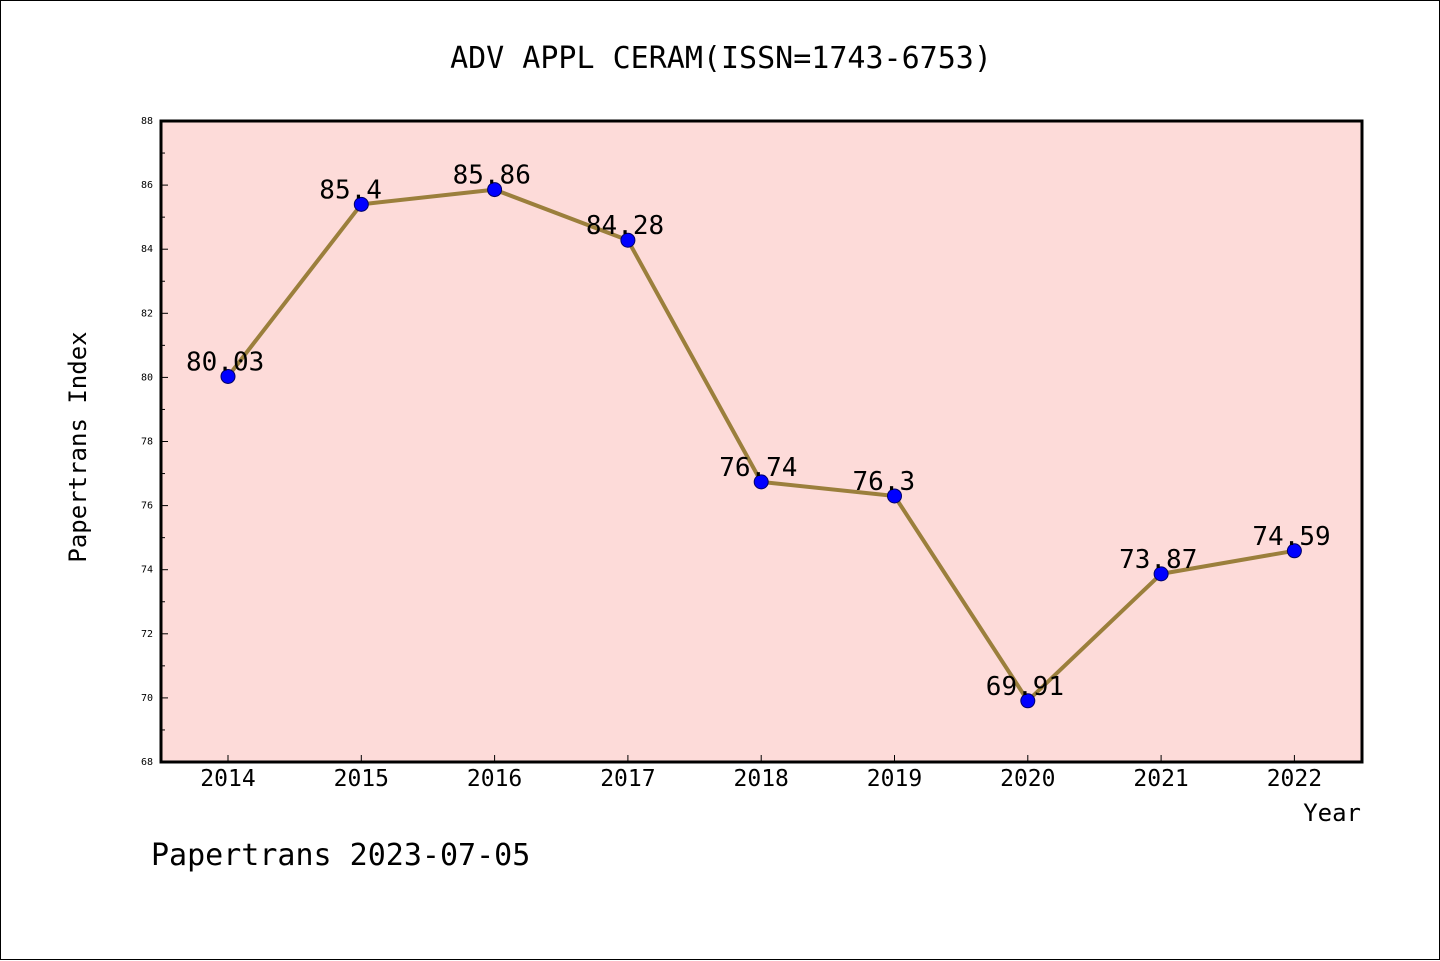  Describe the element at coordinates (894, 779) in the screenshot. I see `x-tick-label: 2019` at that location.